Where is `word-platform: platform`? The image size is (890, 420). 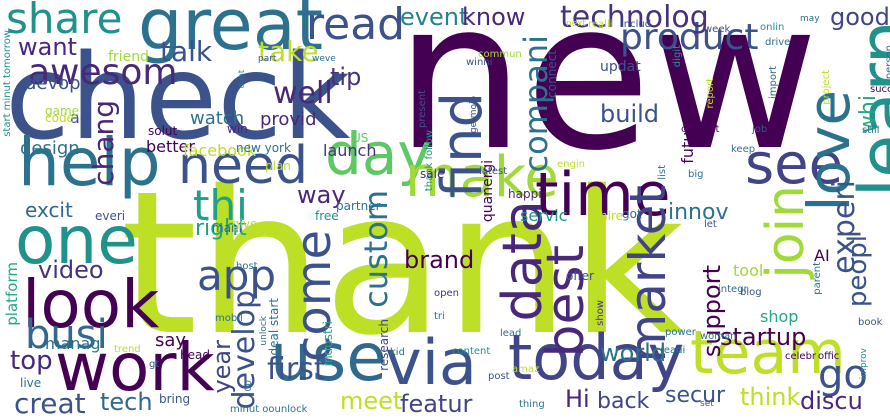
word-platform: platform is located at coordinates (12, 294).